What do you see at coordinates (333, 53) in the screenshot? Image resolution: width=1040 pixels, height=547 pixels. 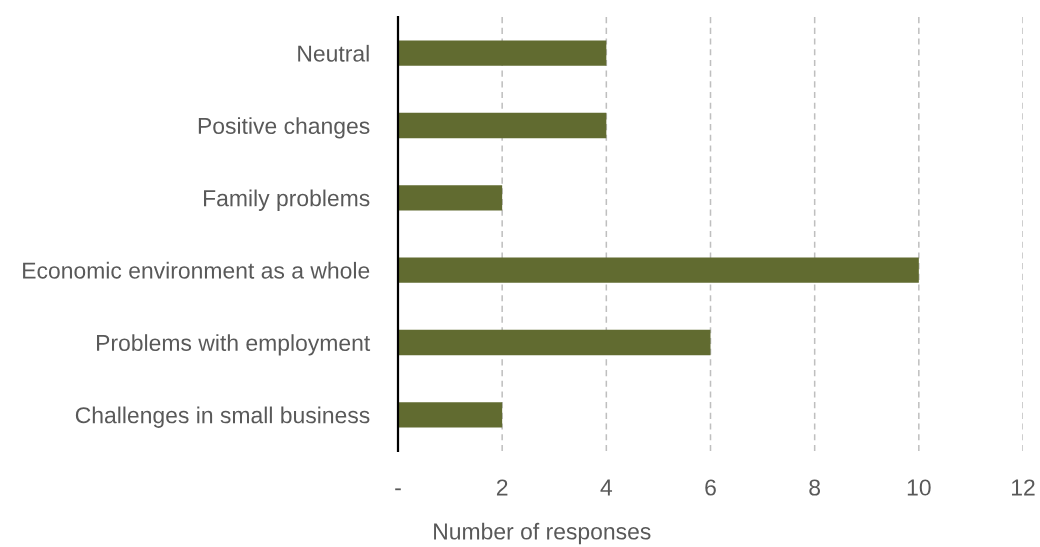 I see `y-tick-label: Neutral` at bounding box center [333, 53].